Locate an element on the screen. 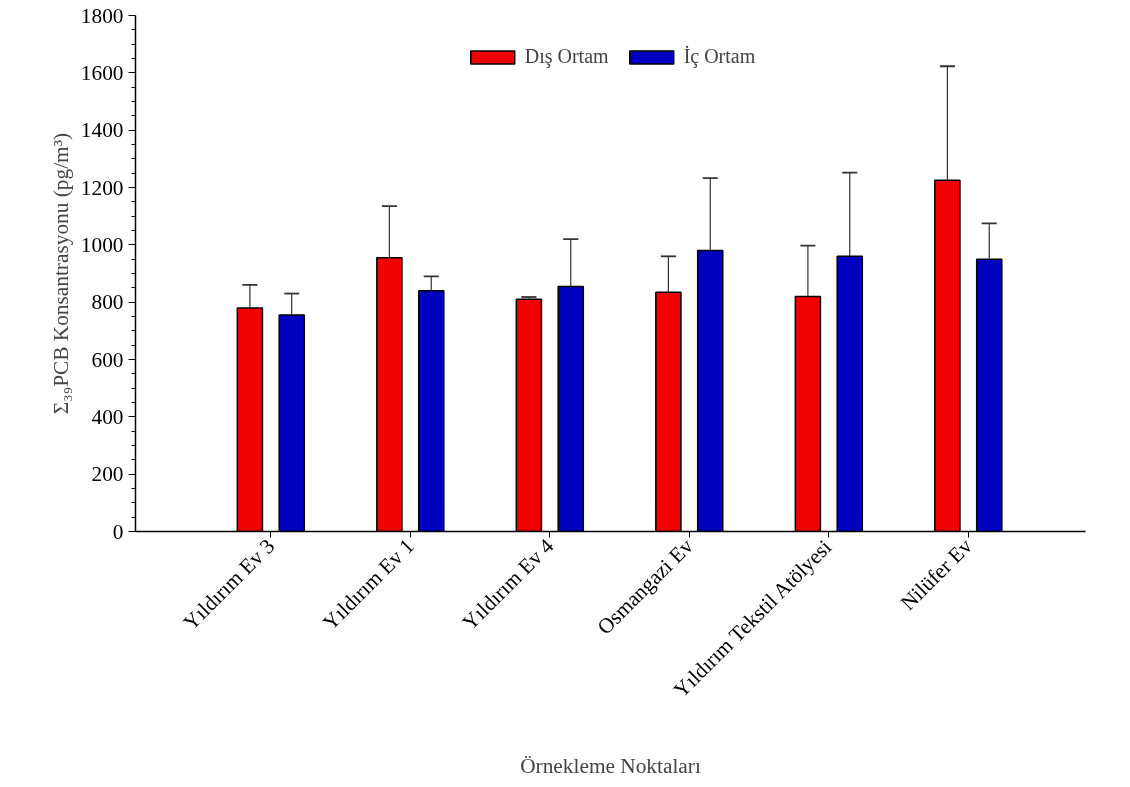 The width and height of the screenshot is (1130, 787). y-tick-label: 800 is located at coordinates (107, 302).